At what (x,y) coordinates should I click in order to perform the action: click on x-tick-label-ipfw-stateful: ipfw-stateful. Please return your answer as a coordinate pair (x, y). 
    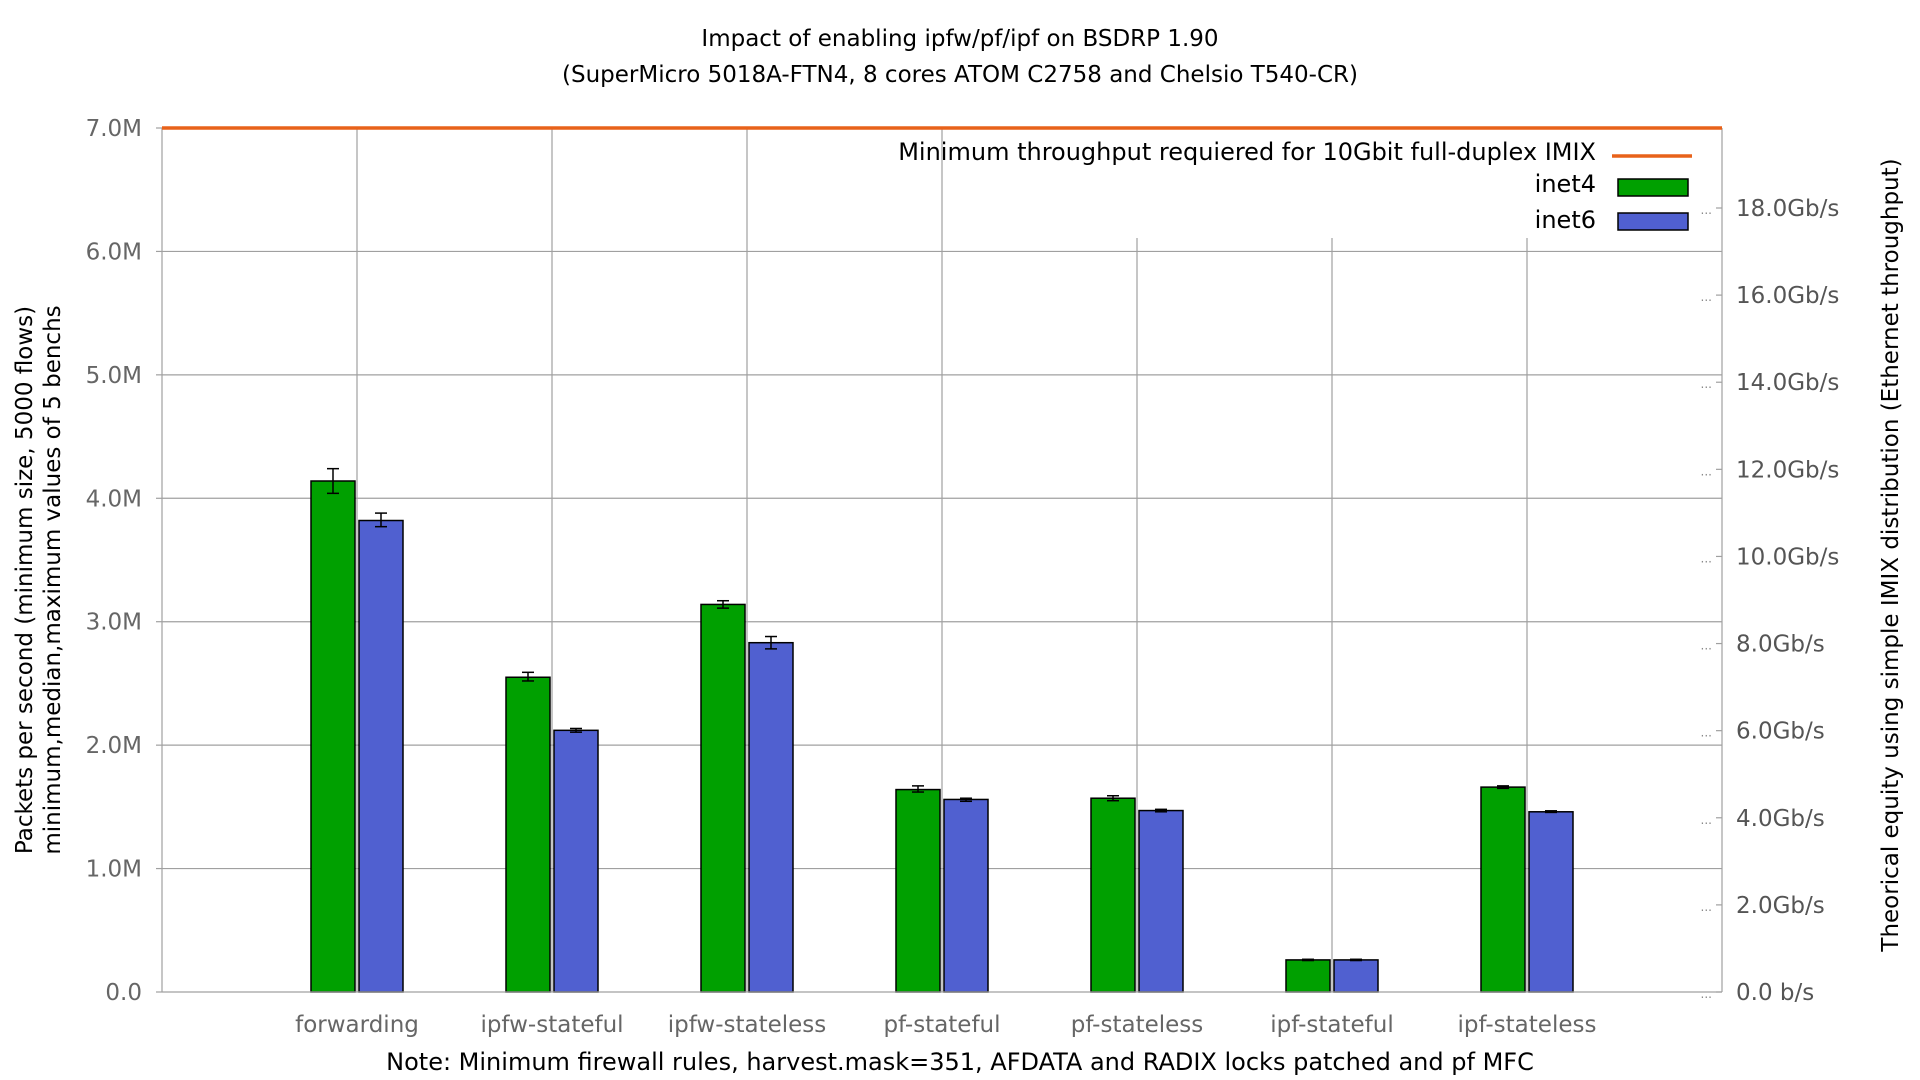
    Looking at the image, I should click on (551, 1025).